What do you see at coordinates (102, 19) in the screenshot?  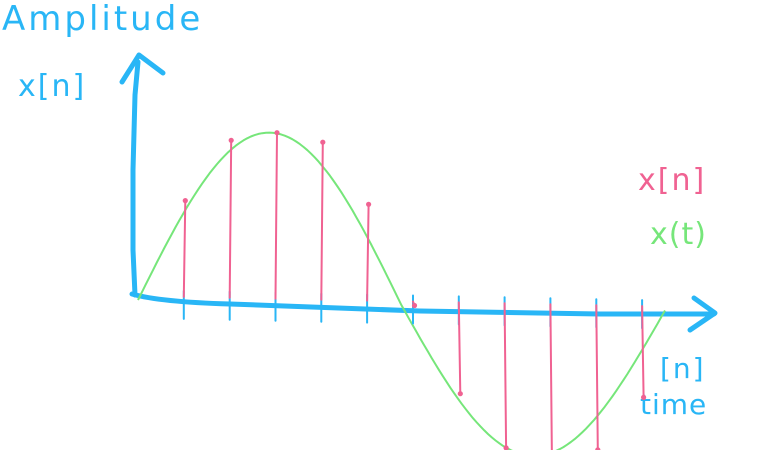 I see `amplitude-title: Amplitude` at bounding box center [102, 19].